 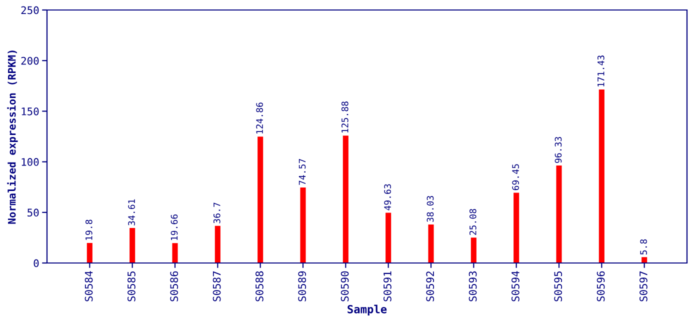 I want to click on x-tick-label: S0588, so click(x=260, y=286).